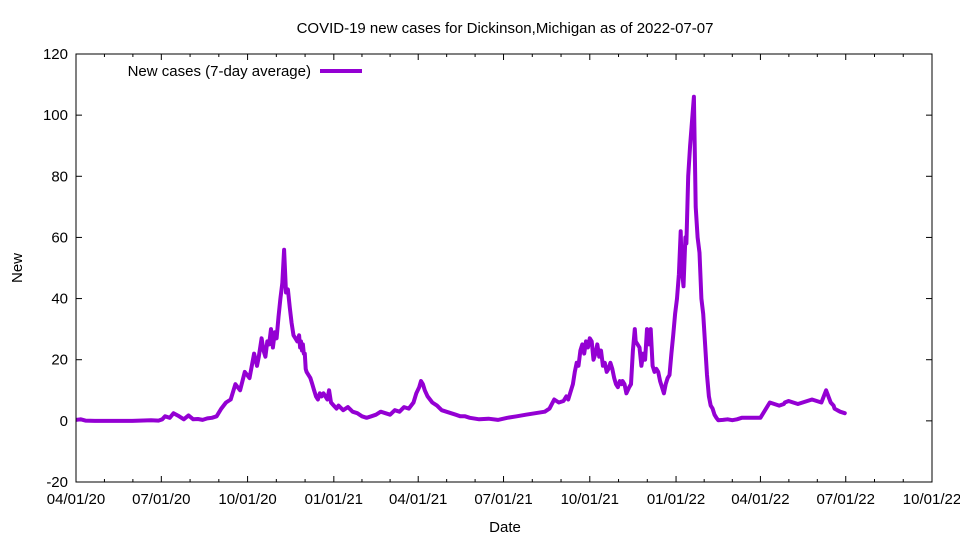 The height and width of the screenshot is (545, 960). I want to click on y-tick-label: 40, so click(59, 299).